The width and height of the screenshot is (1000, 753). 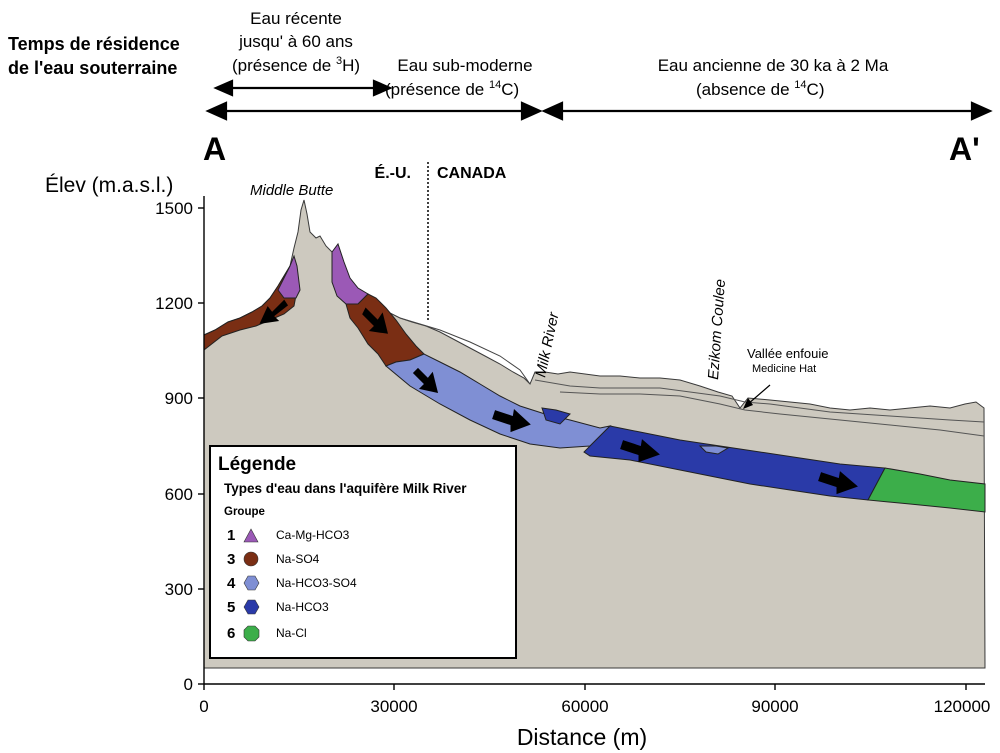 What do you see at coordinates (748, 403) in the screenshot?
I see `buried-valley-pointer-head` at bounding box center [748, 403].